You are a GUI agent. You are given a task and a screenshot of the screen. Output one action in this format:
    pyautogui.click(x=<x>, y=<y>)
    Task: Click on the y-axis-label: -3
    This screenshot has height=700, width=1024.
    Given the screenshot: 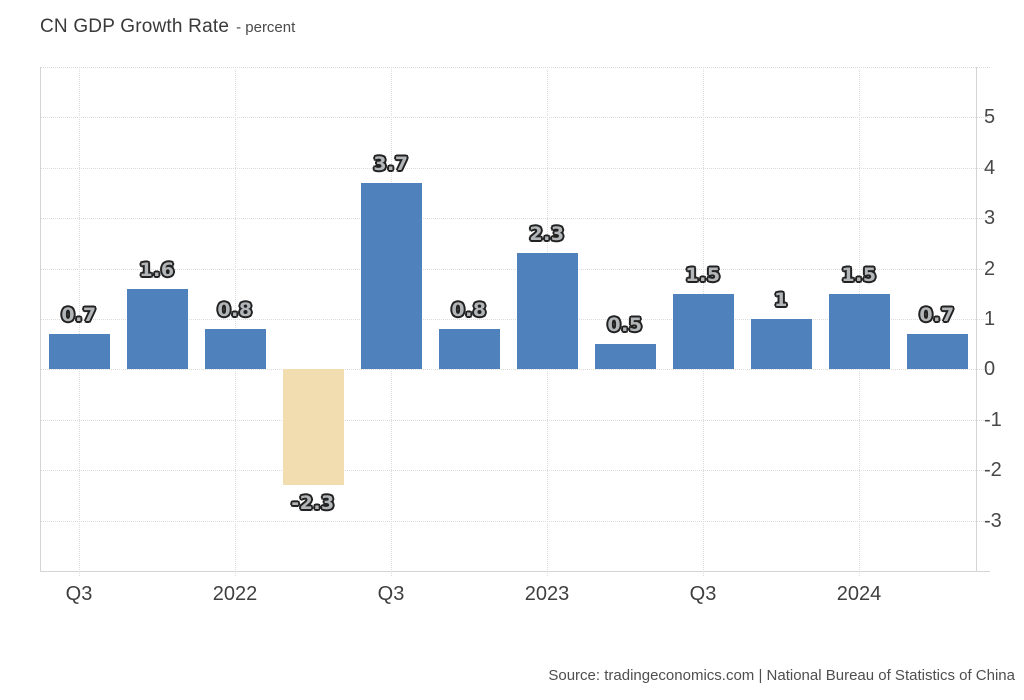 What is the action you would take?
    pyautogui.click(x=993, y=520)
    